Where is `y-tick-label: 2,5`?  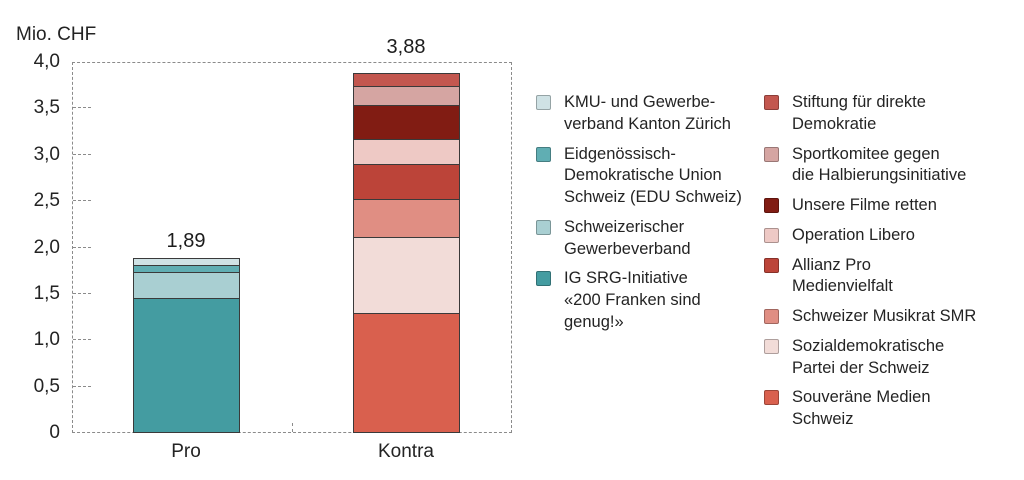 y-tick-label: 2,5 is located at coordinates (46, 201).